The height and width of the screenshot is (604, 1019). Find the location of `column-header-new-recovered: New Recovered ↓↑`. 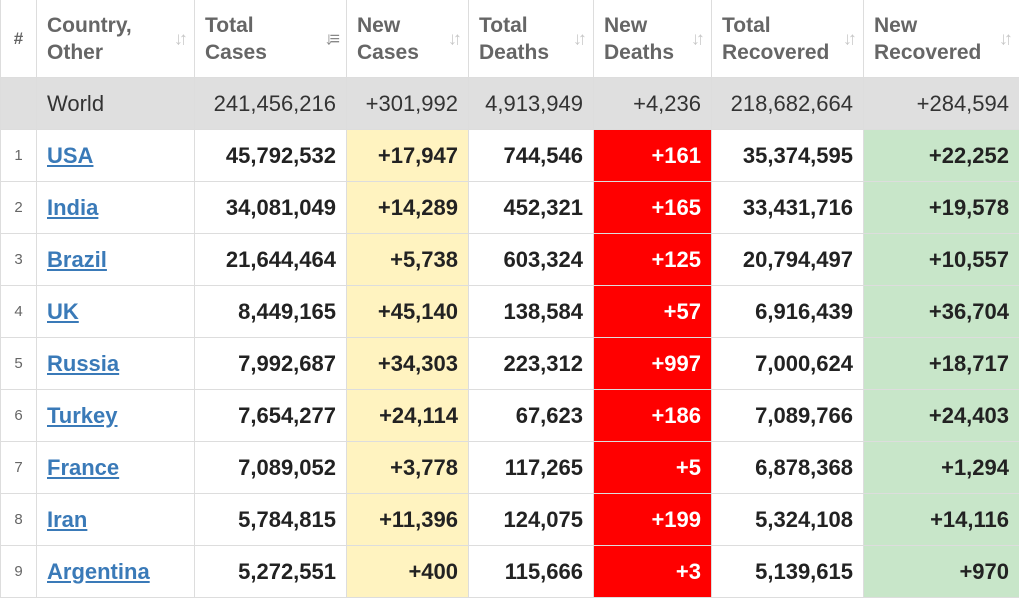

column-header-new-recovered: New Recovered ↓↑ is located at coordinates (941, 39).